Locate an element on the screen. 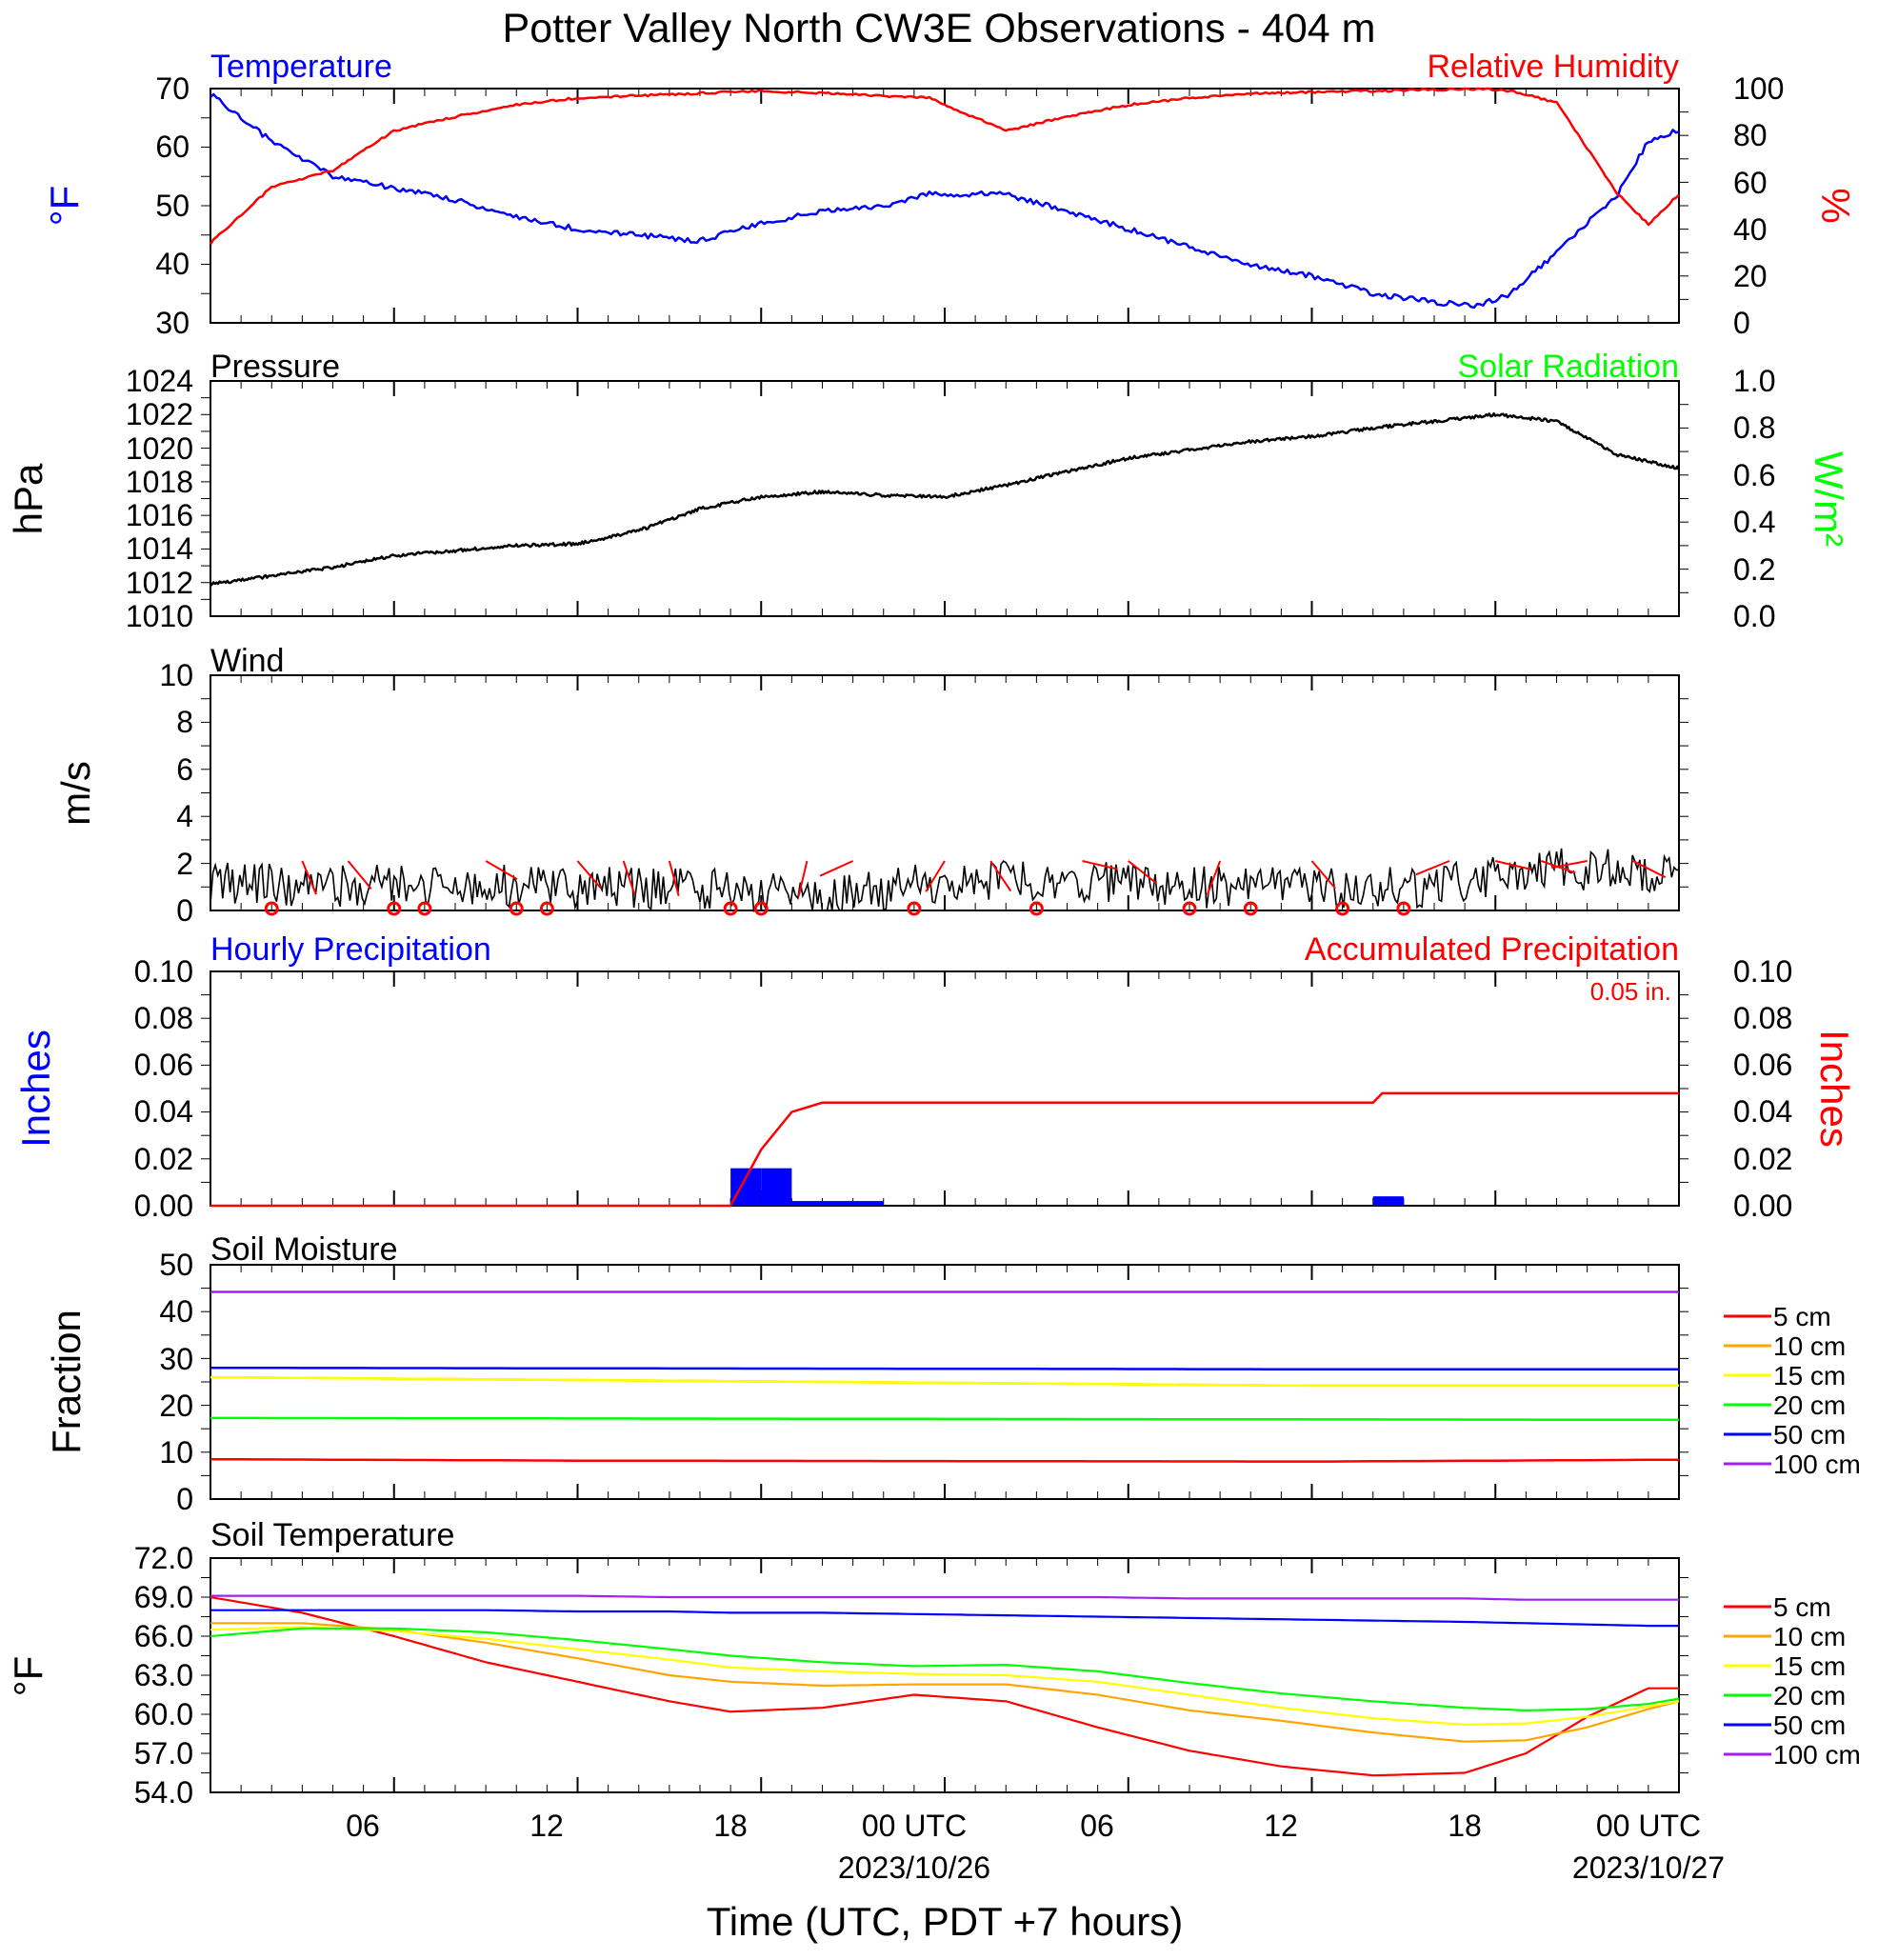  solar-tick: 0.0 is located at coordinates (1754, 616).